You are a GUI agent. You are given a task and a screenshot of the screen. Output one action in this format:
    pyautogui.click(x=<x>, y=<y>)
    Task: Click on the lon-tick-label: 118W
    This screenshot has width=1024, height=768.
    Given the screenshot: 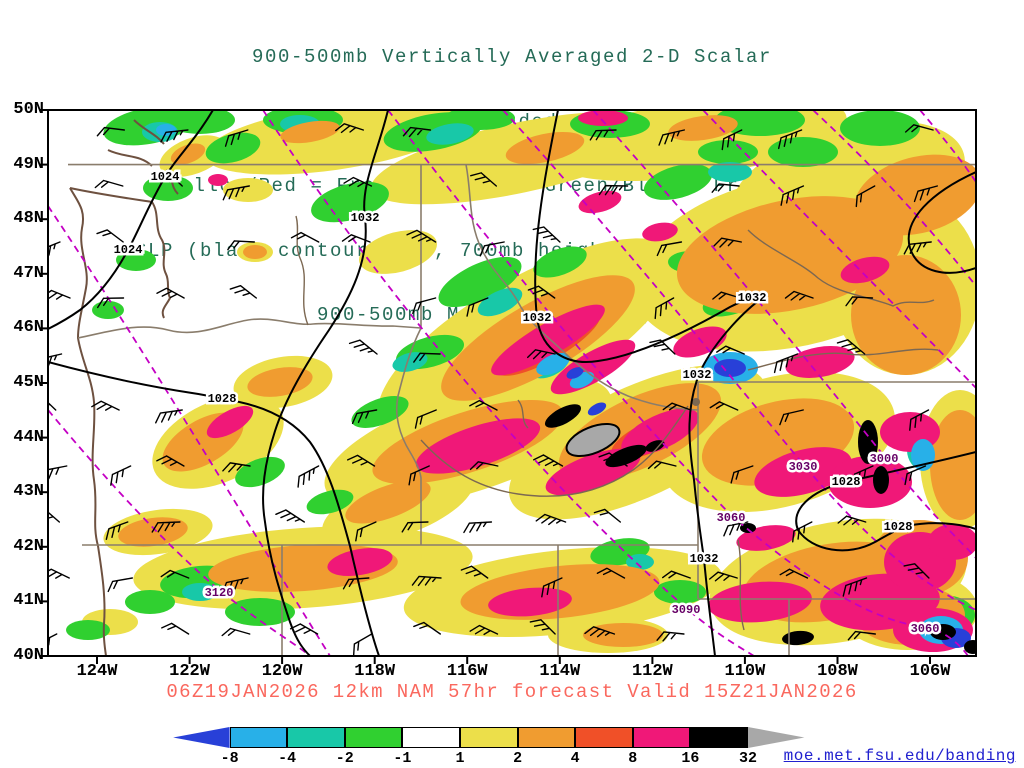 What is the action you would take?
    pyautogui.click(x=375, y=671)
    